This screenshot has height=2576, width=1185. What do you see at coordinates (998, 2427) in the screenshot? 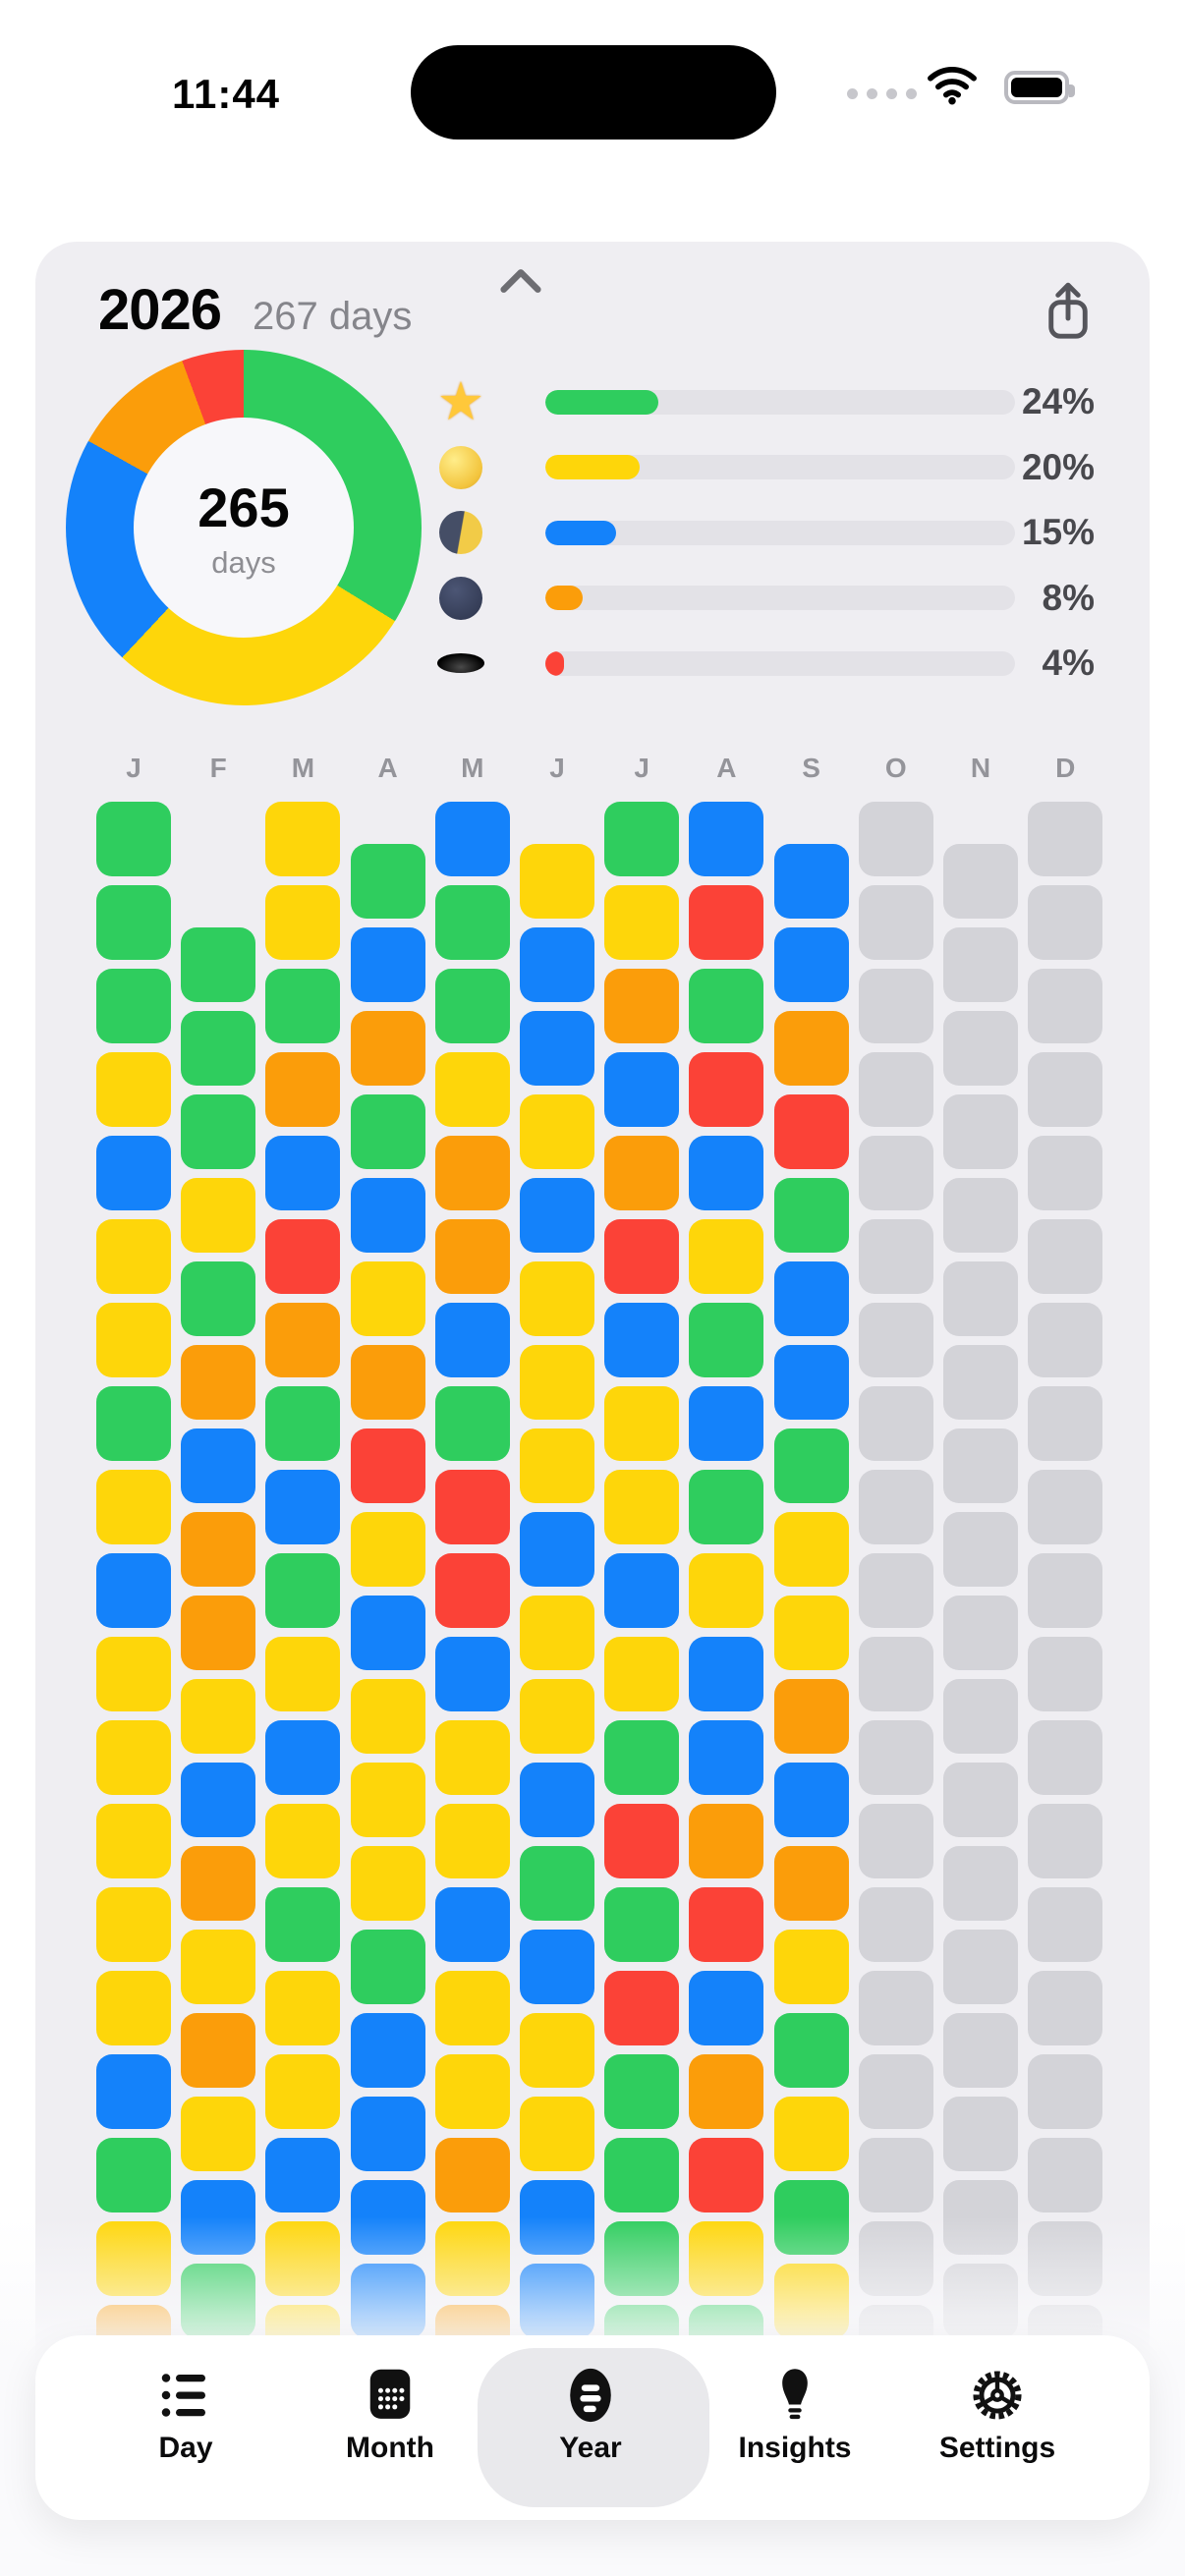
I see `tab-settings: Settings` at bounding box center [998, 2427].